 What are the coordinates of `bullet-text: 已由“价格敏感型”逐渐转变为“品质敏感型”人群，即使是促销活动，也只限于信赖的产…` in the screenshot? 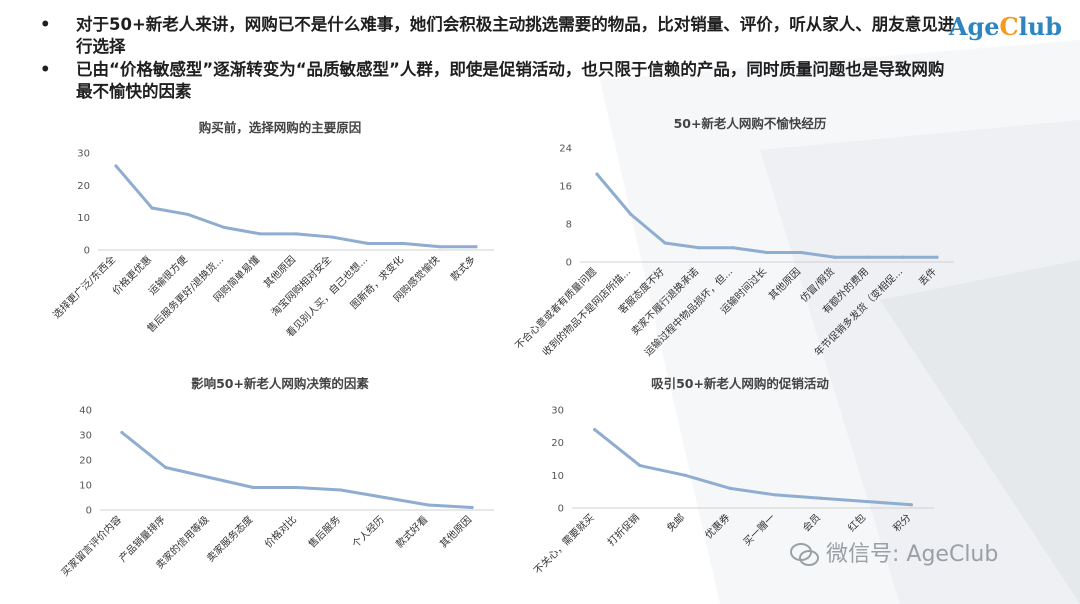 It's located at (510, 80).